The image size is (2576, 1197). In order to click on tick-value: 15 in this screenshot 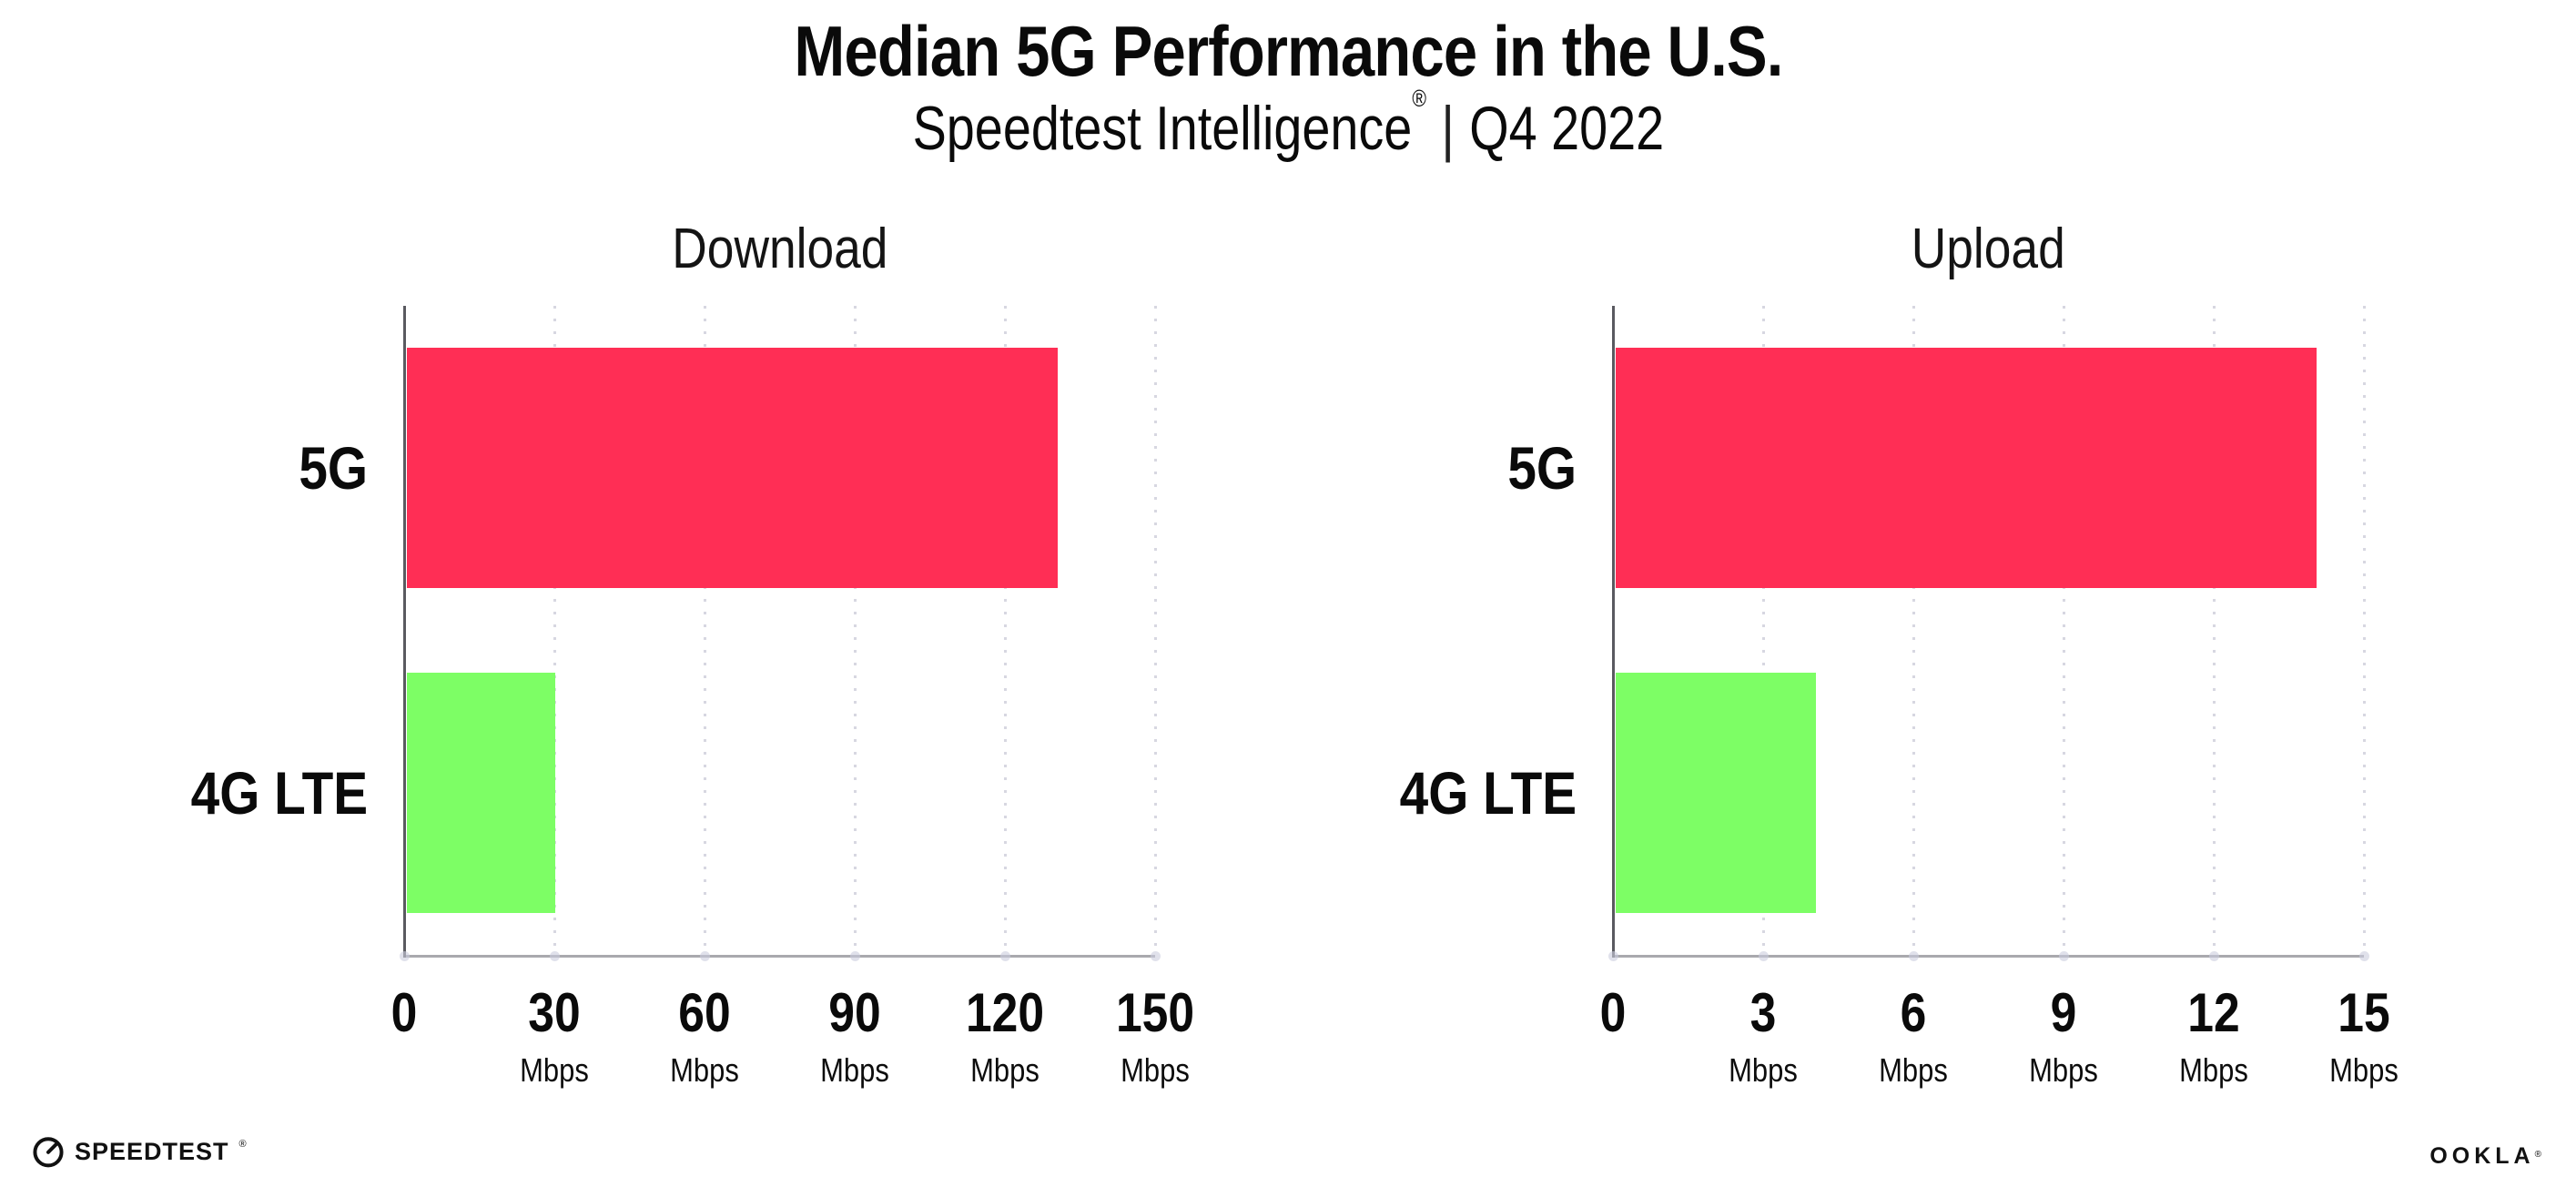, I will do `click(2364, 1012)`.